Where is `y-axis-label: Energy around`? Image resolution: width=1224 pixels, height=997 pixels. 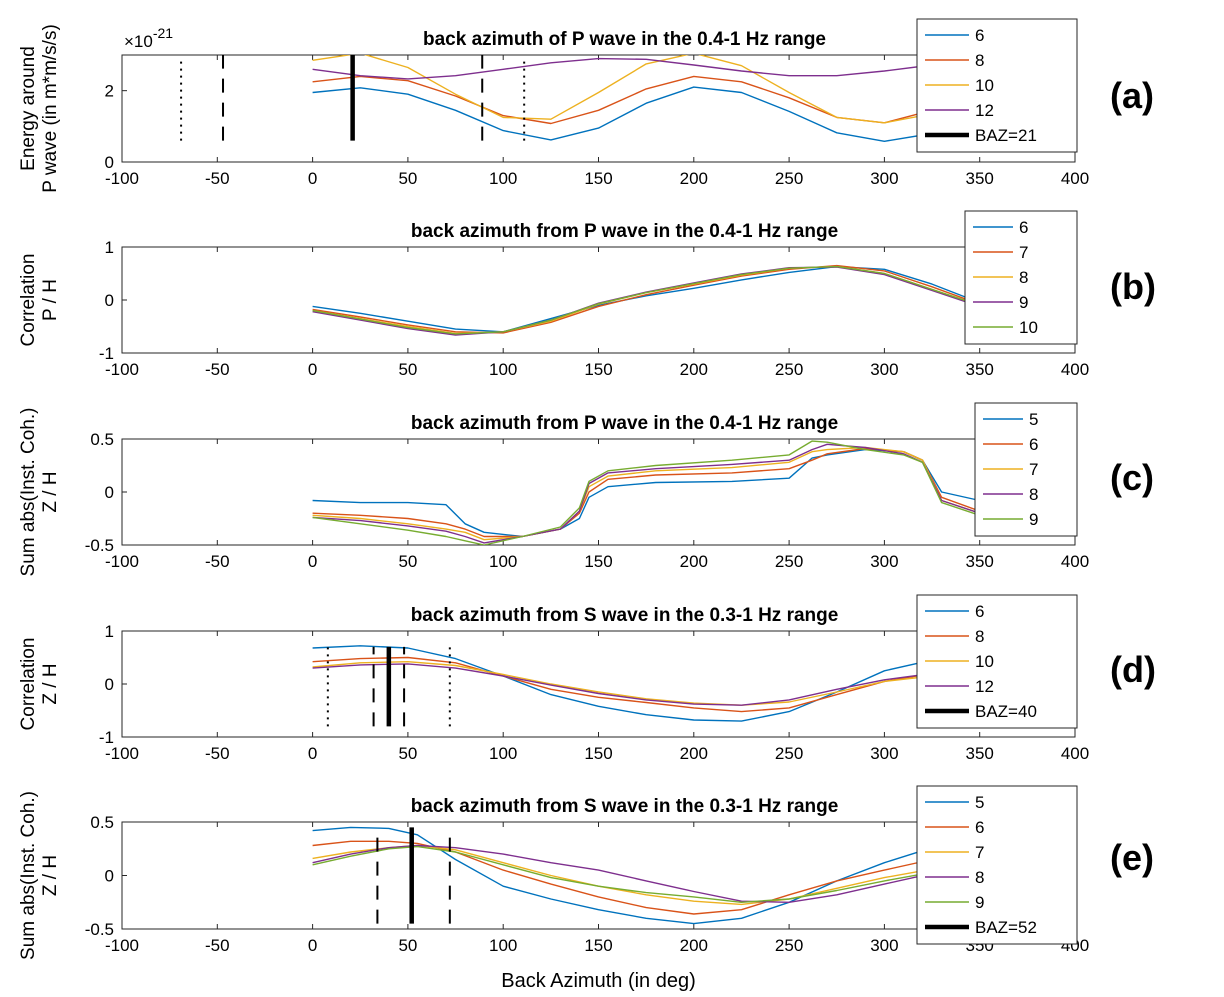
y-axis-label: Energy around is located at coordinates (28, 108).